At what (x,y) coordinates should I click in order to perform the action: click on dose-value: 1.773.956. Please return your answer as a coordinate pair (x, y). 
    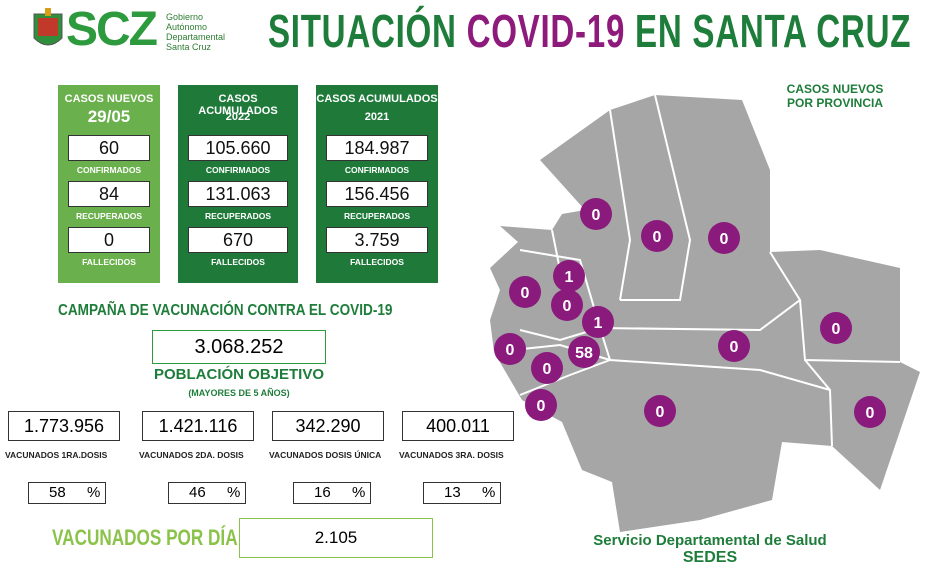
    Looking at the image, I should click on (64, 426).